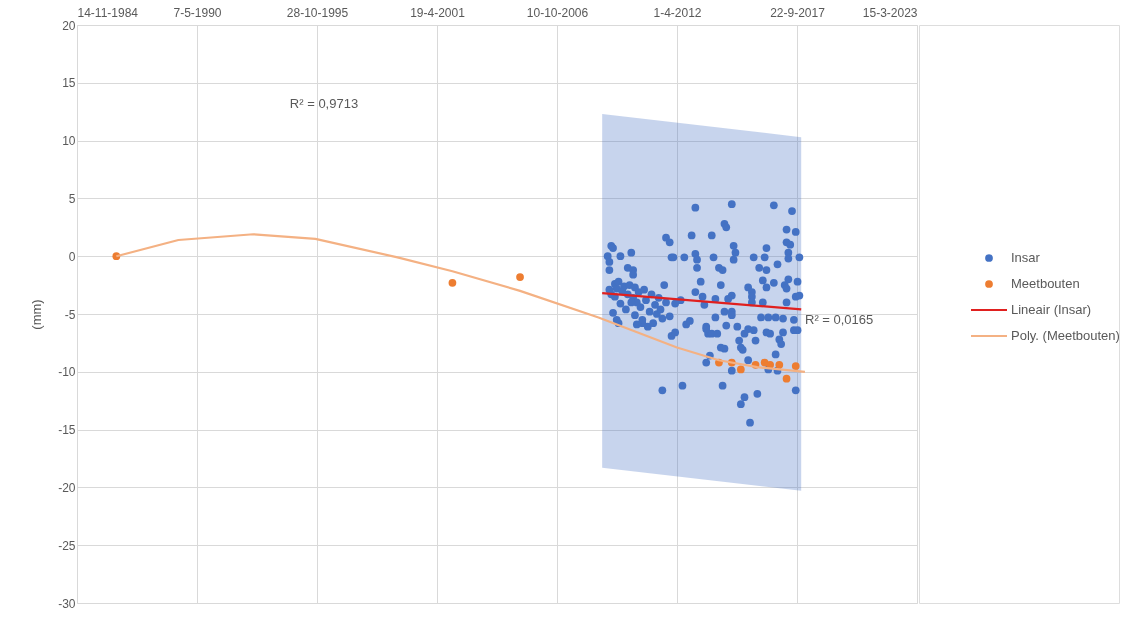 The height and width of the screenshot is (633, 1133). What do you see at coordinates (1051, 309) in the screenshot?
I see `legend-label: Lineair (Insar)` at bounding box center [1051, 309].